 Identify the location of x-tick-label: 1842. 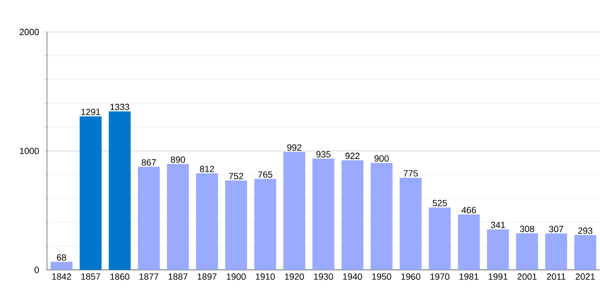
(62, 276).